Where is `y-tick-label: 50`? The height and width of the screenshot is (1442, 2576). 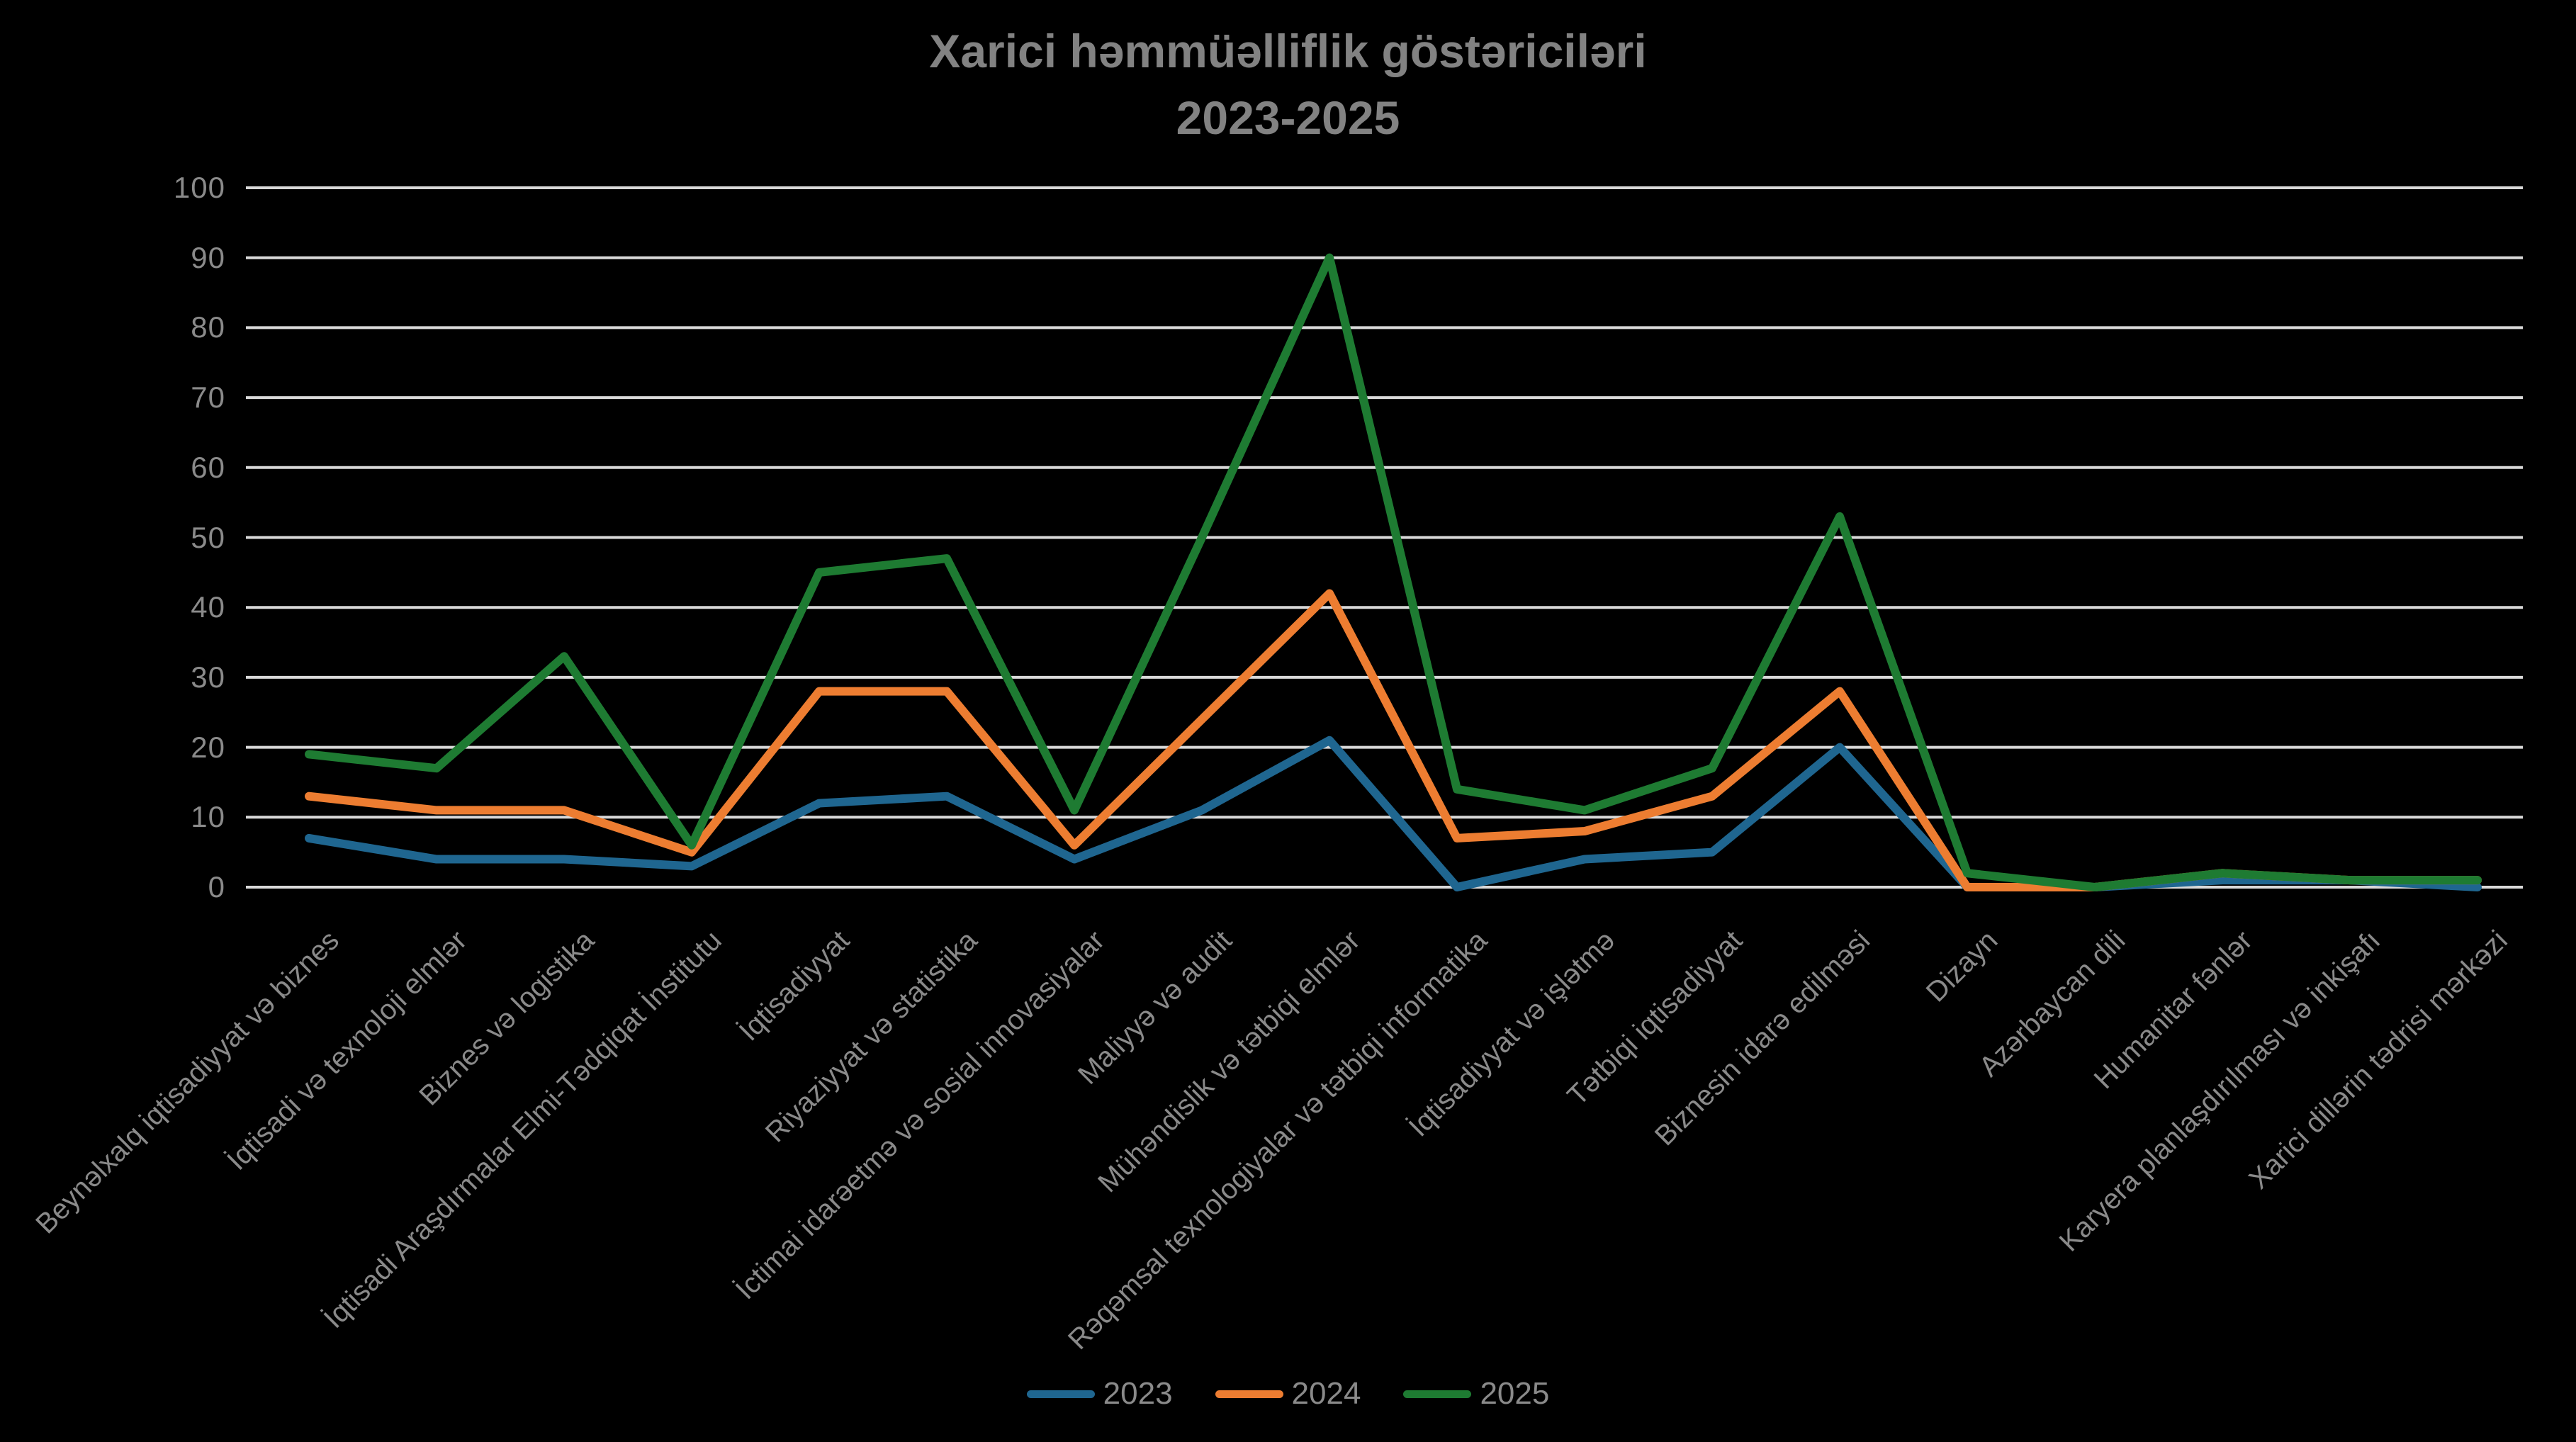
y-tick-label: 50 is located at coordinates (208, 537).